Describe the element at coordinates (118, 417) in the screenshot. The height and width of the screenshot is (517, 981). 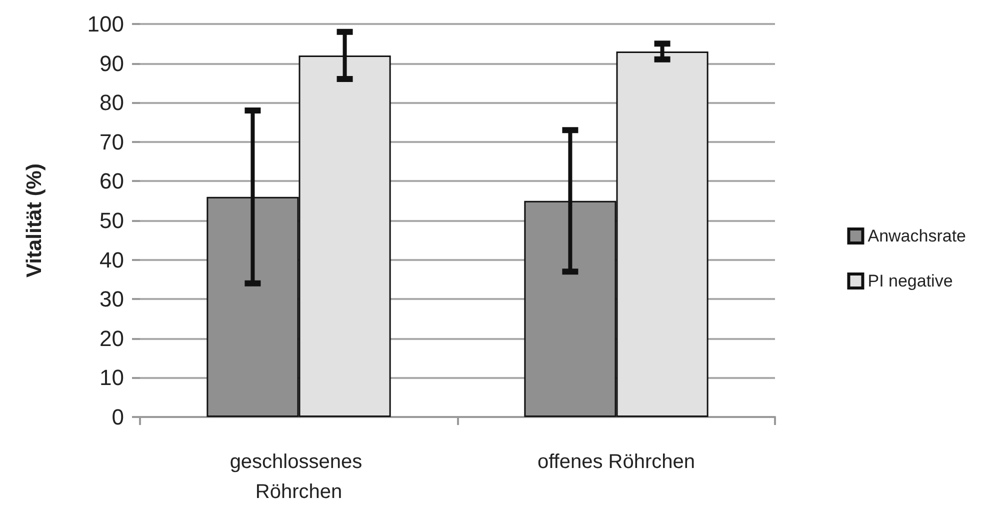
I see `y-tick-label: 0` at that location.